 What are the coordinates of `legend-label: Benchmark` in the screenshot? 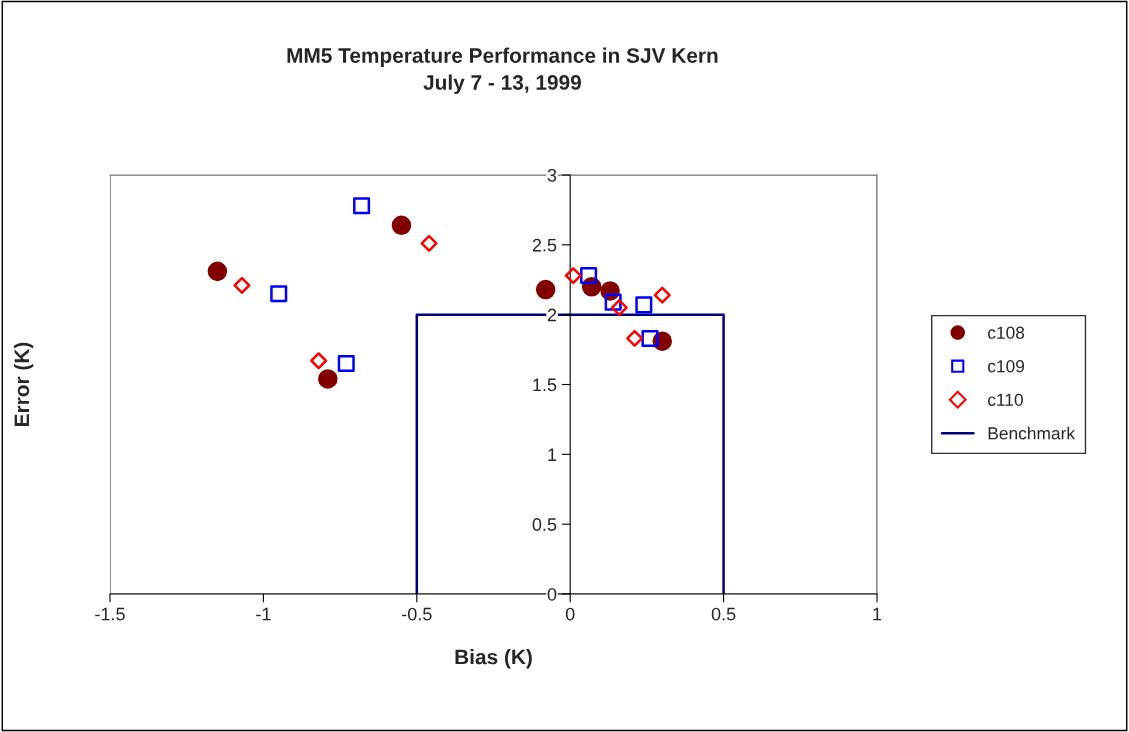 It's located at (1032, 433).